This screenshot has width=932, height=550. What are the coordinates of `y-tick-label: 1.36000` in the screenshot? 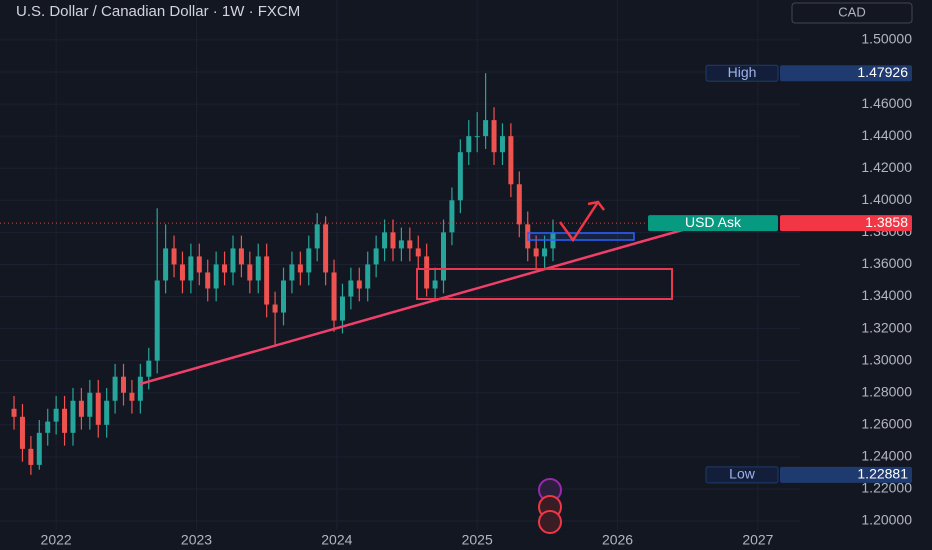 It's located at (886, 263).